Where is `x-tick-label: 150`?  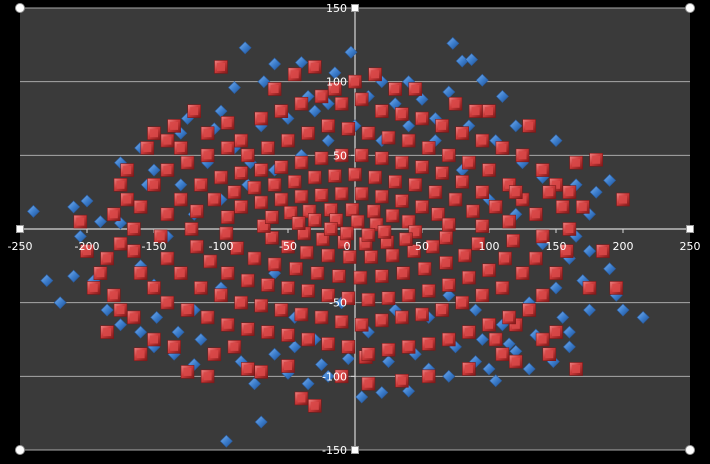
x-tick-label: 150 is located at coordinates (556, 246).